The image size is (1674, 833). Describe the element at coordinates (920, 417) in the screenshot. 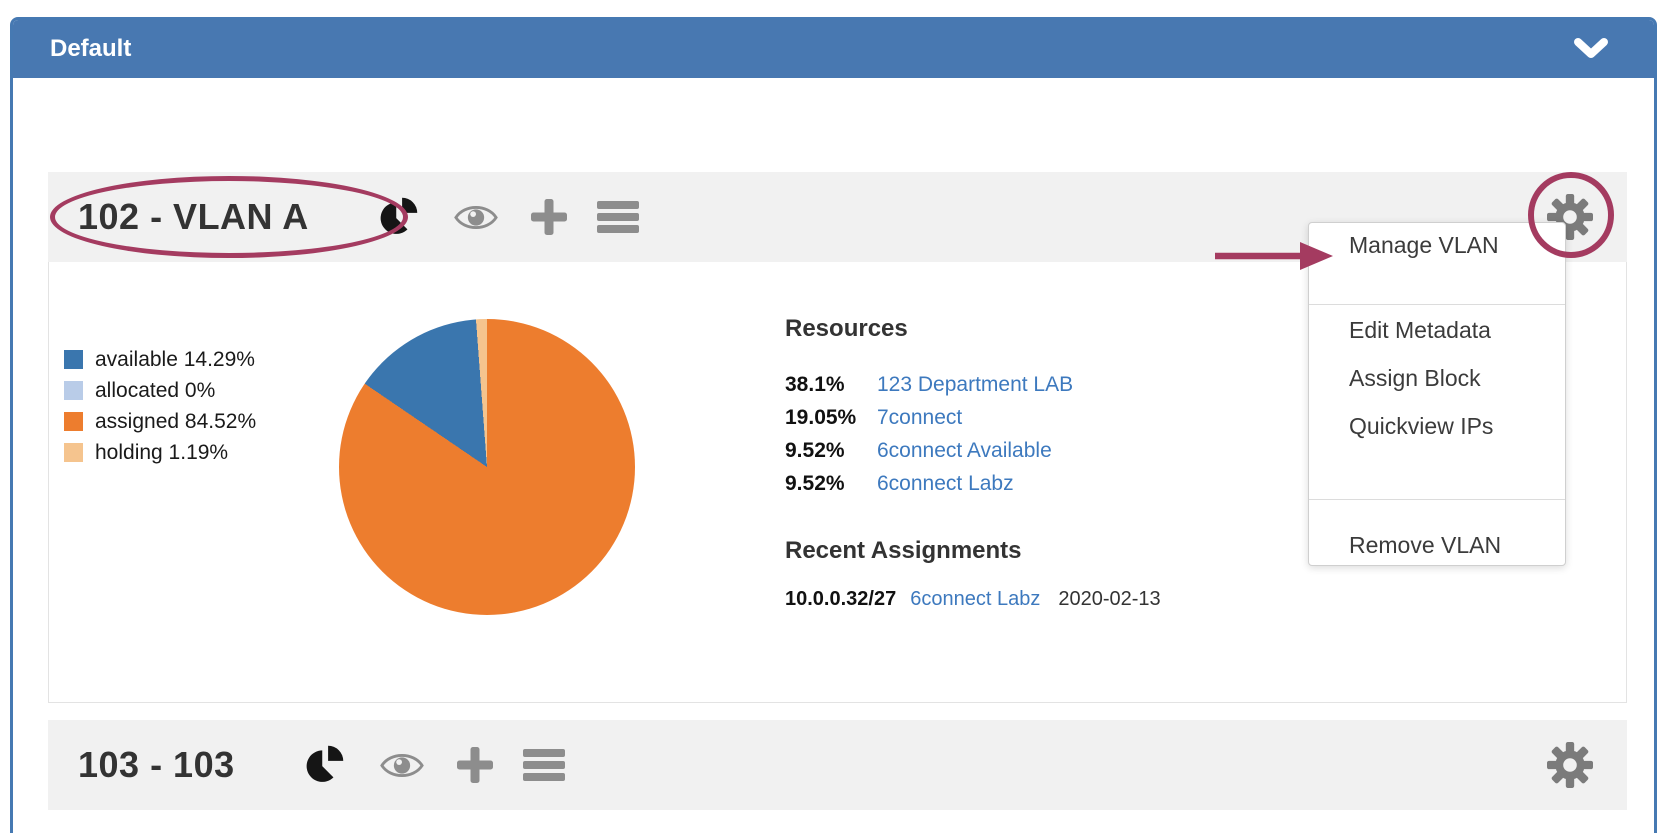

I see `resource-link: 7connect` at that location.